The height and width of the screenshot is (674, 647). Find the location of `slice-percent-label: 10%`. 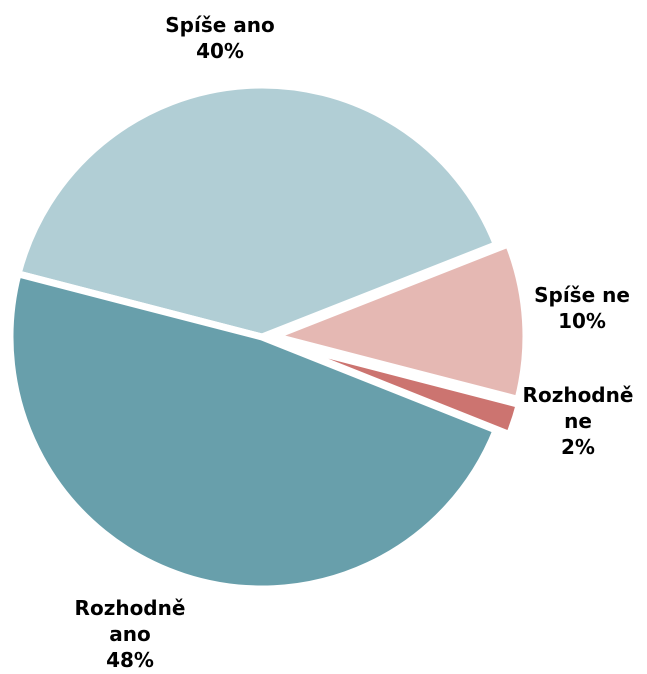

slice-percent-label: 10% is located at coordinates (582, 321).